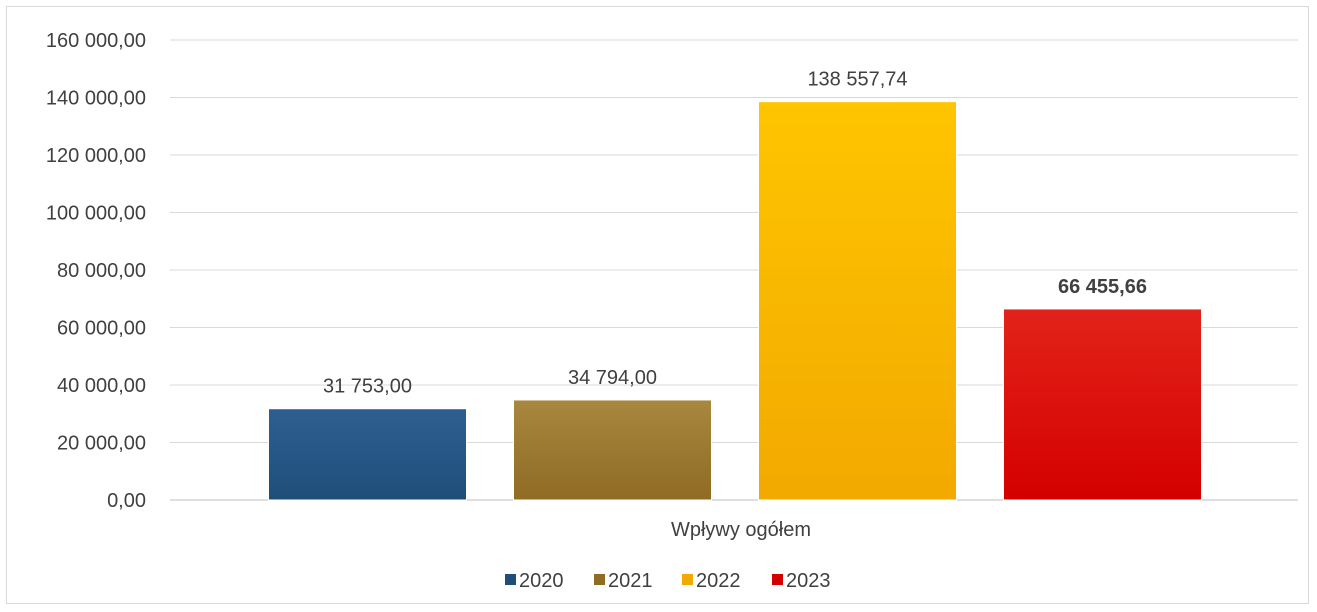  I want to click on category-label: Wpływy ogółem, so click(741, 530).